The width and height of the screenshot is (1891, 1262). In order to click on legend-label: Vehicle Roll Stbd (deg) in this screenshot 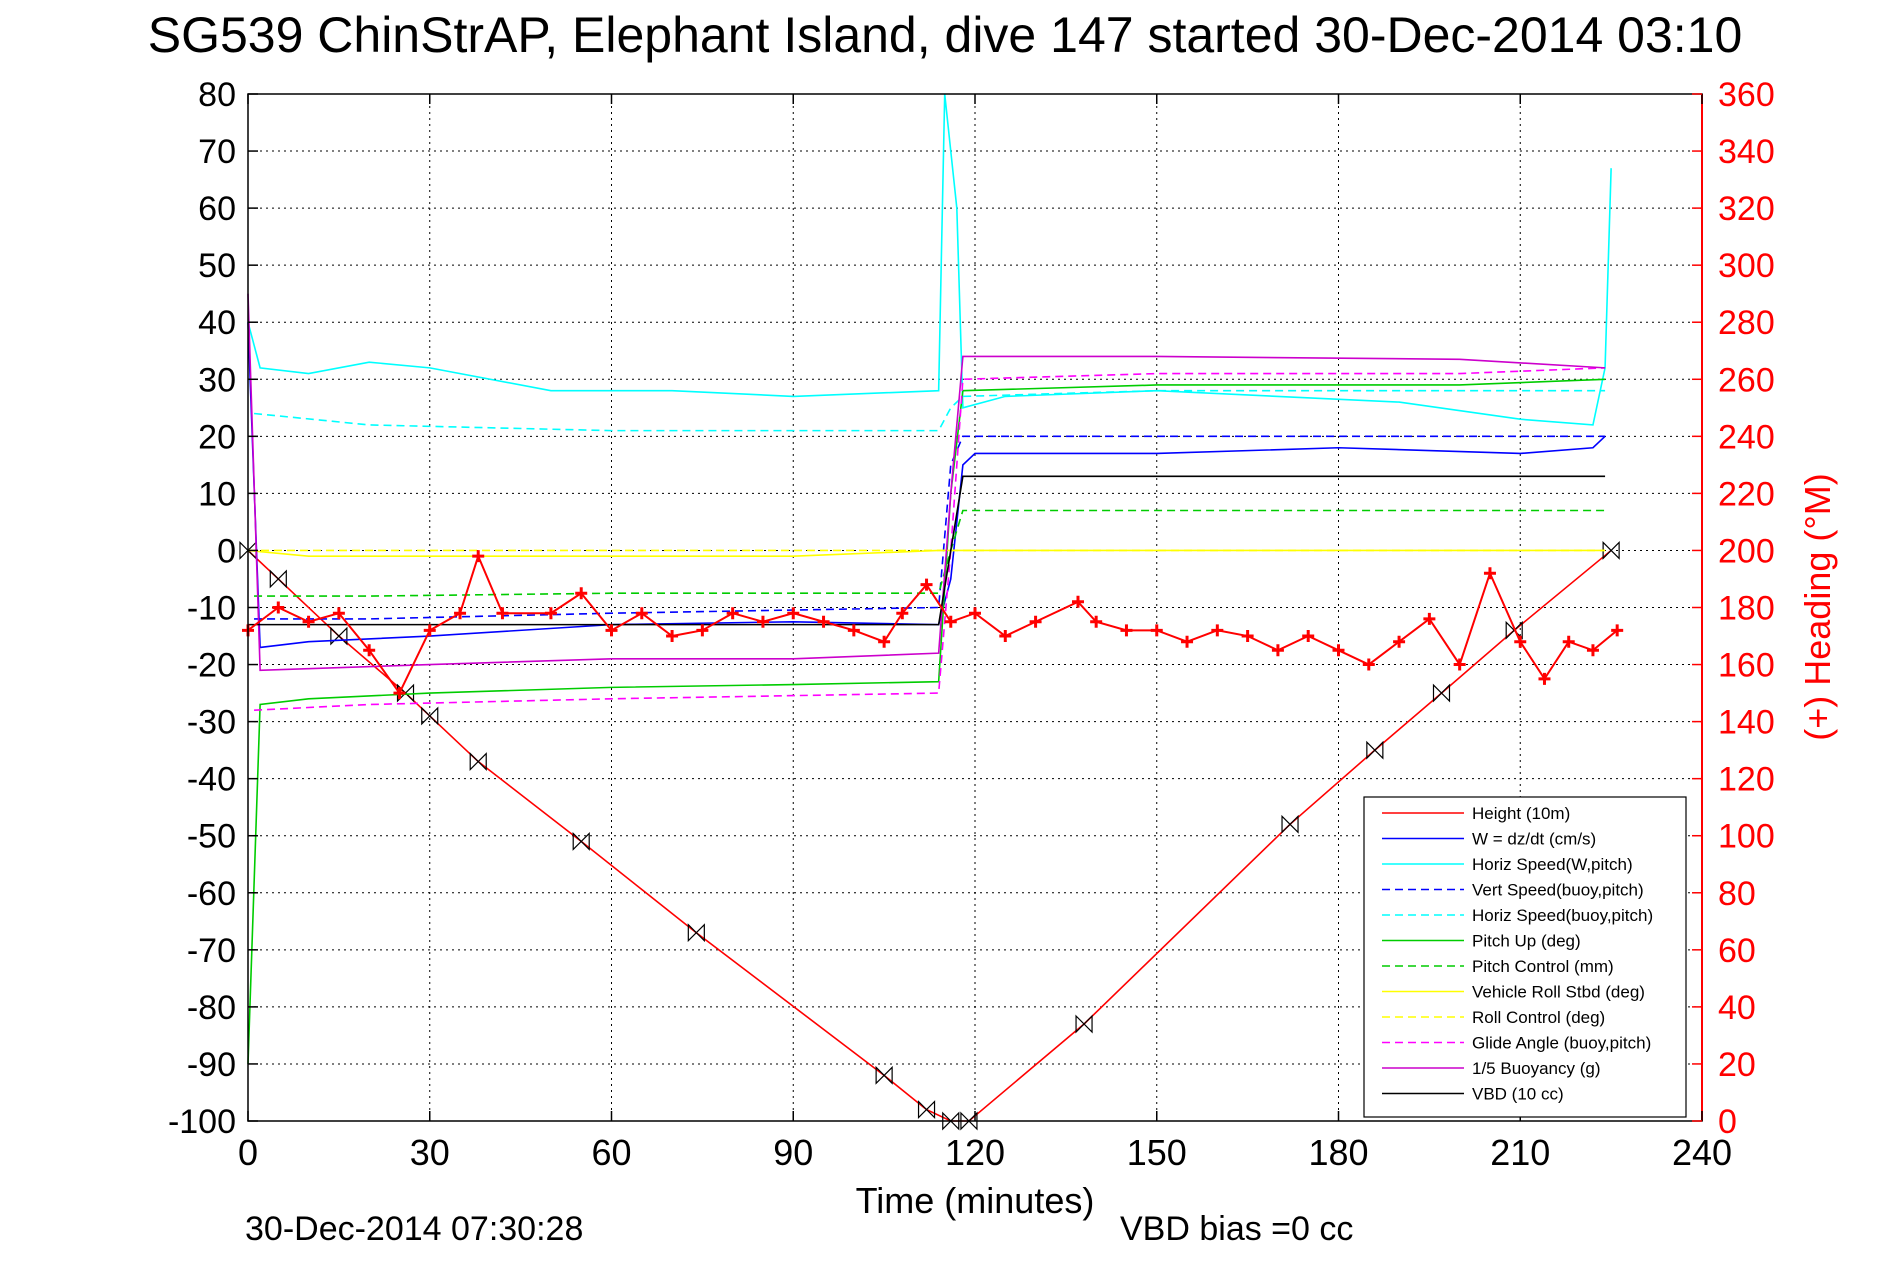, I will do `click(1558, 992)`.